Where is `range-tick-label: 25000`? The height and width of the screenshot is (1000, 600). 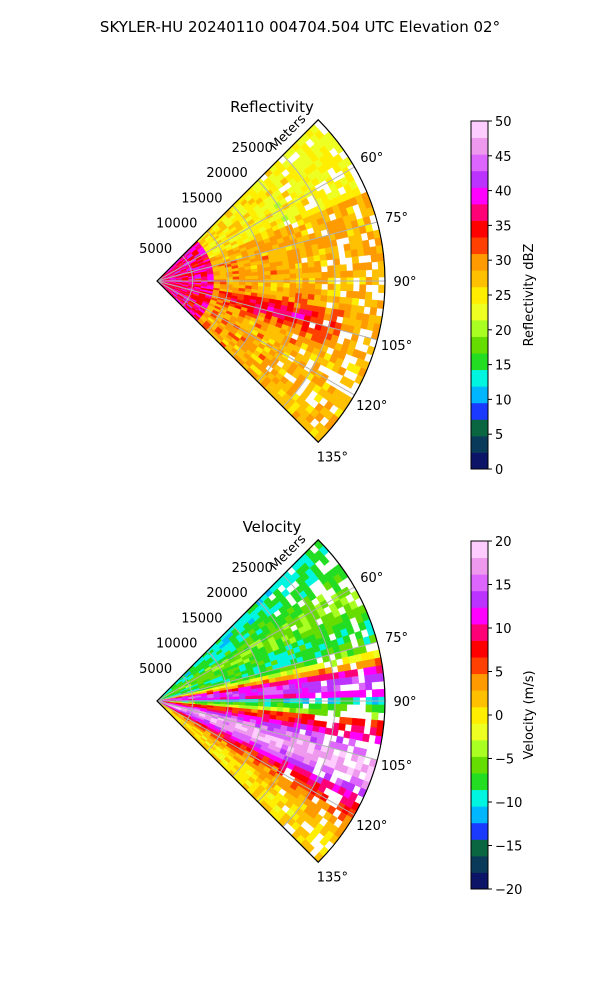
range-tick-label: 25000 is located at coordinates (252, 568).